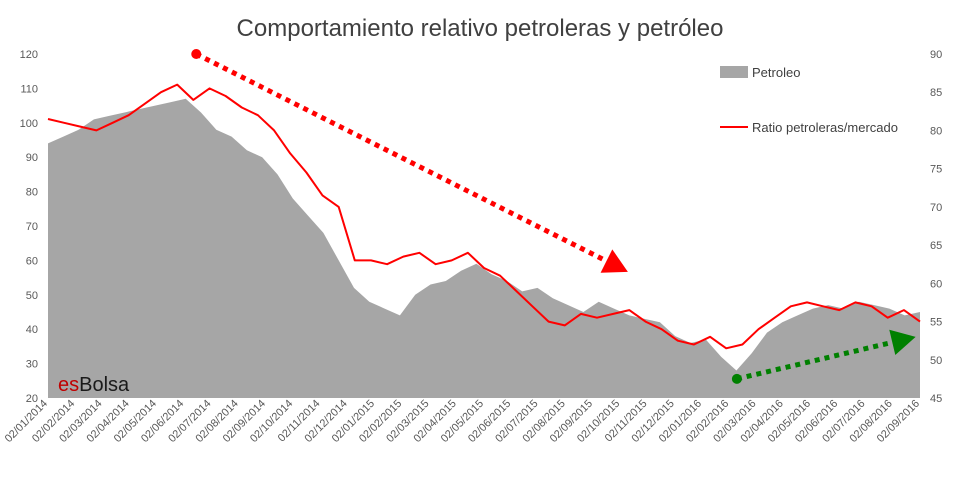  What do you see at coordinates (29, 89) in the screenshot?
I see `y-left-tick-label: 110` at bounding box center [29, 89].